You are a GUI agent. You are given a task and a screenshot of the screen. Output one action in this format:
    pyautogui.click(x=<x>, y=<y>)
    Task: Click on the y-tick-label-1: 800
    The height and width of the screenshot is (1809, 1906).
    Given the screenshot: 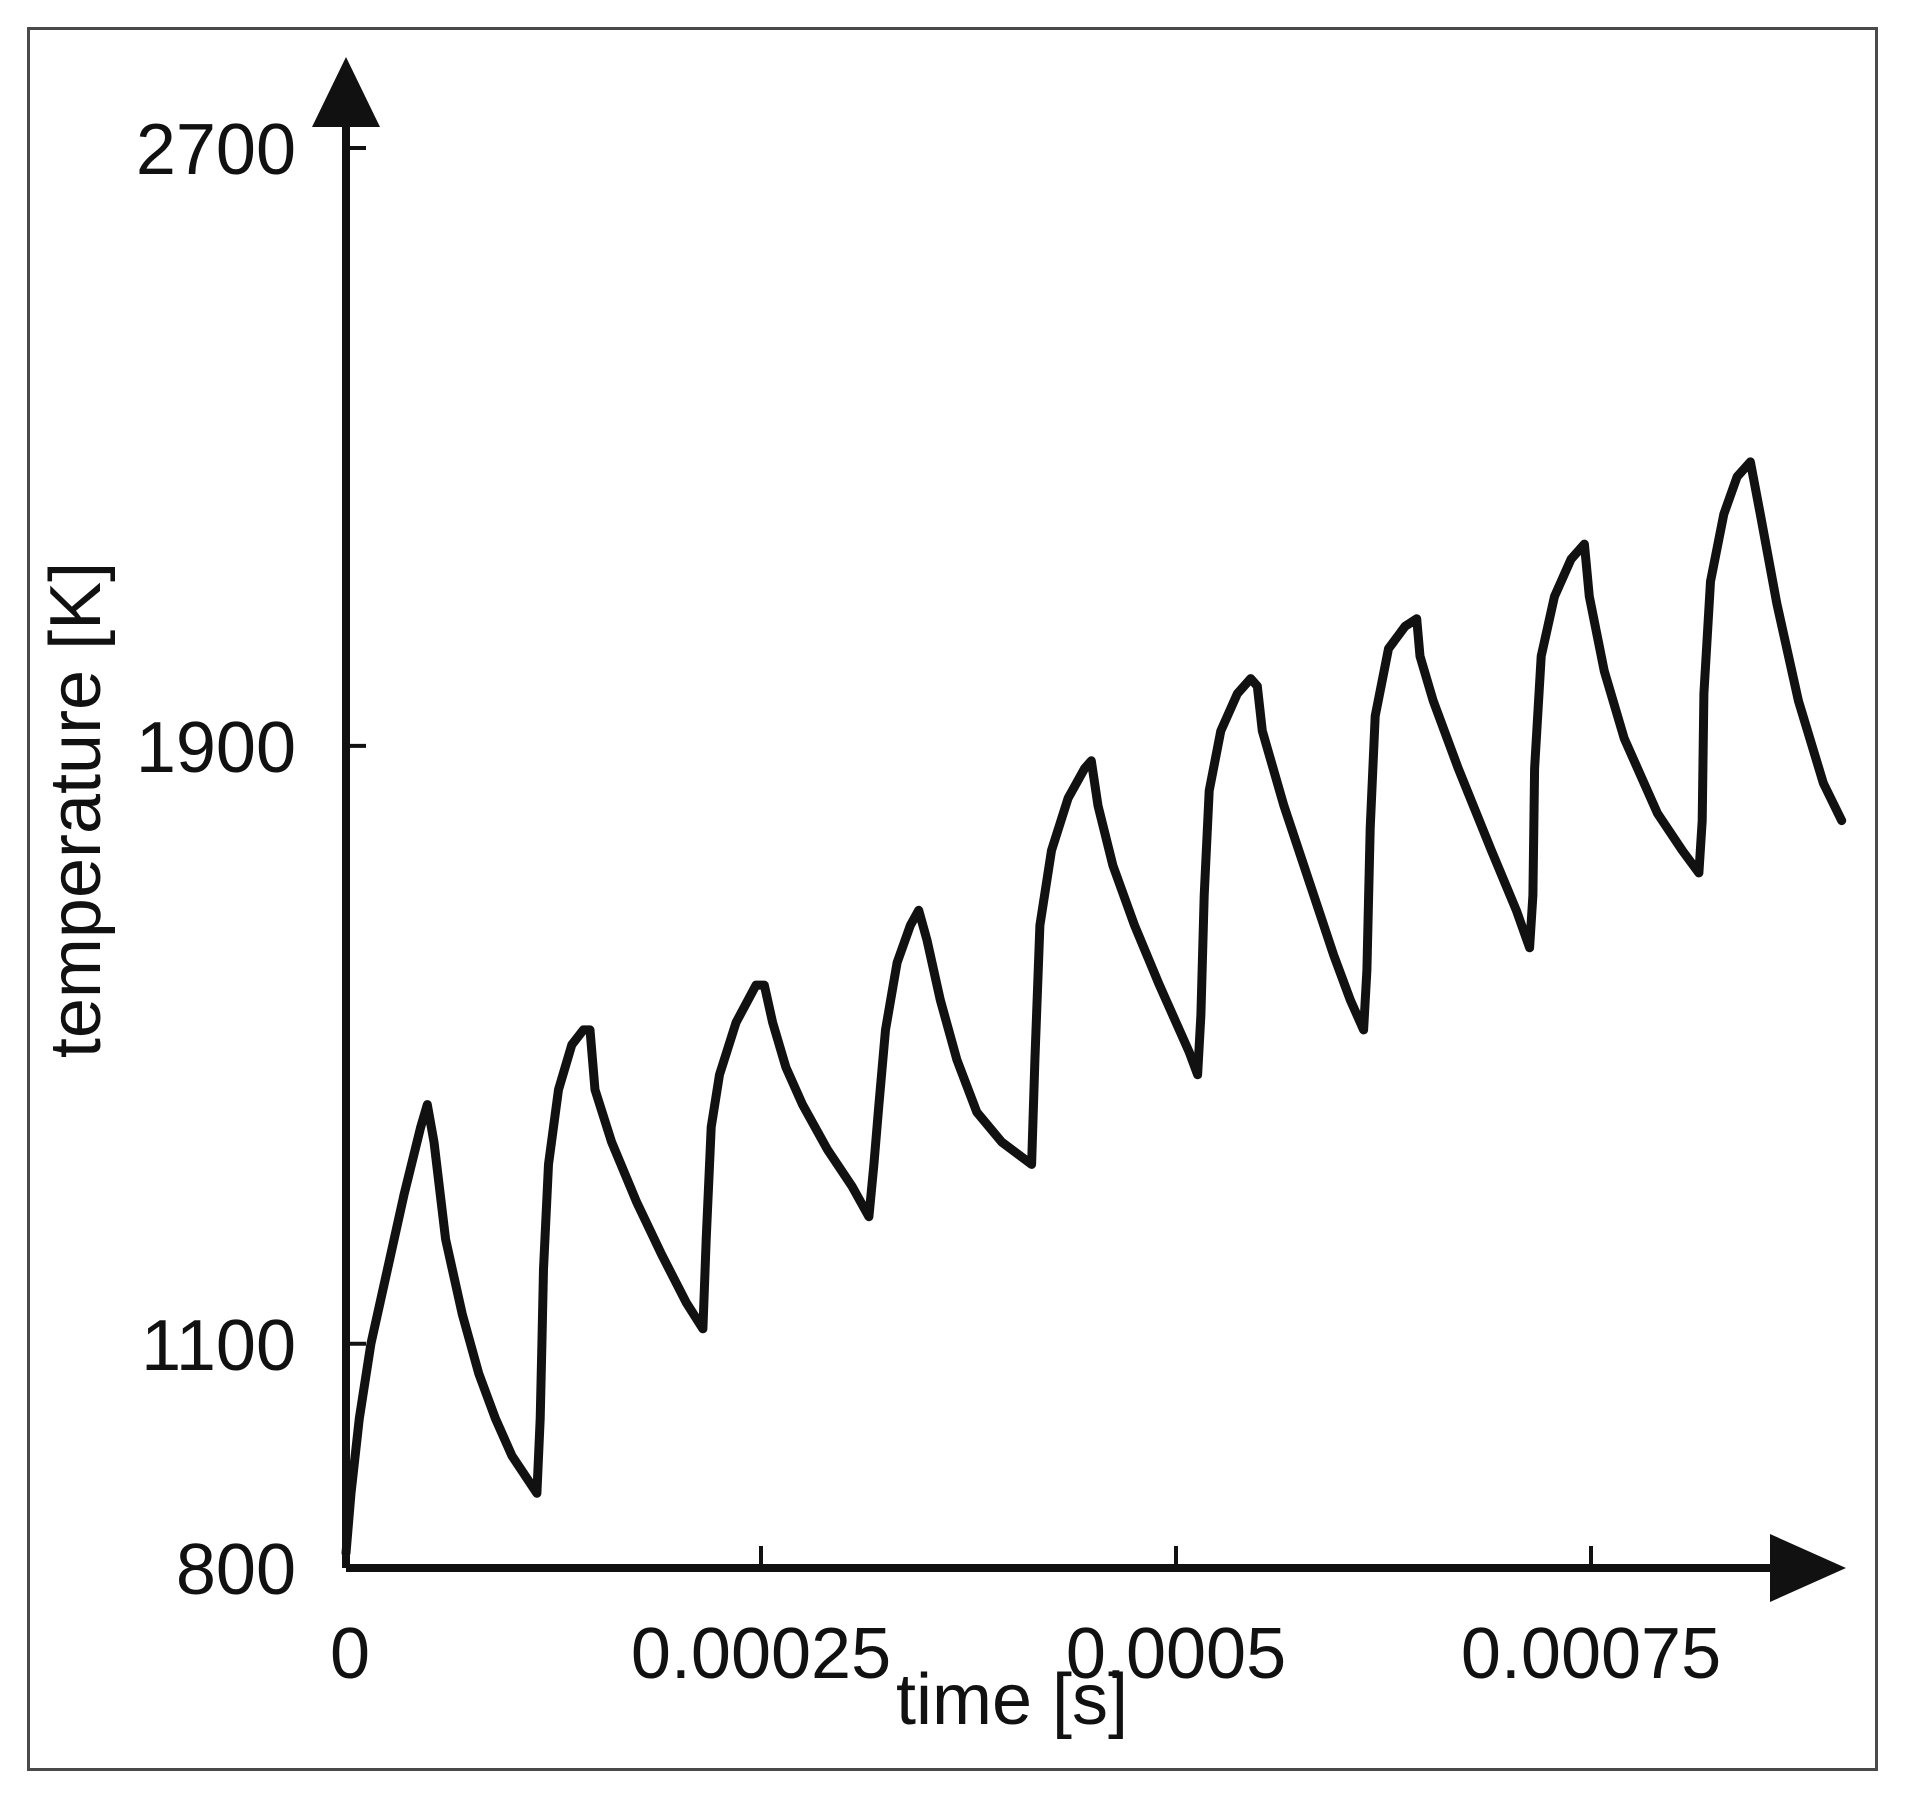 What is the action you would take?
    pyautogui.click(x=236, y=1570)
    